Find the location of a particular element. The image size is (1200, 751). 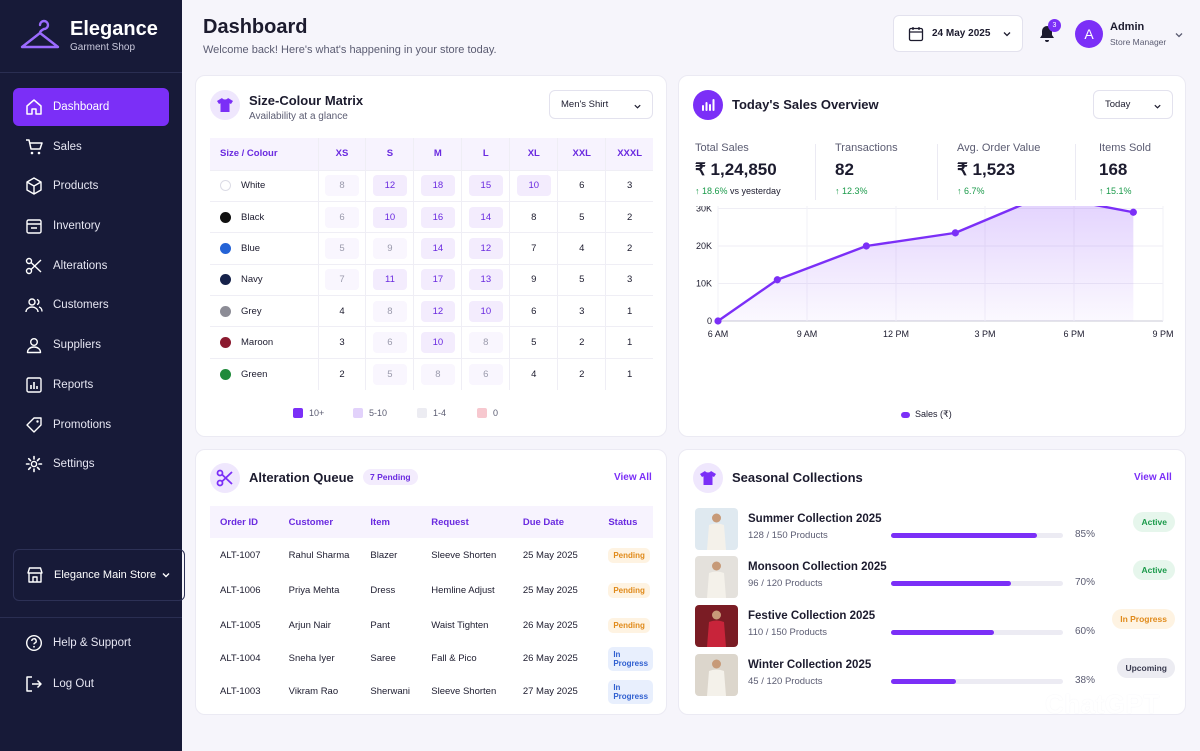

sidebar-item-promotions: Promotions is located at coordinates (91, 425).